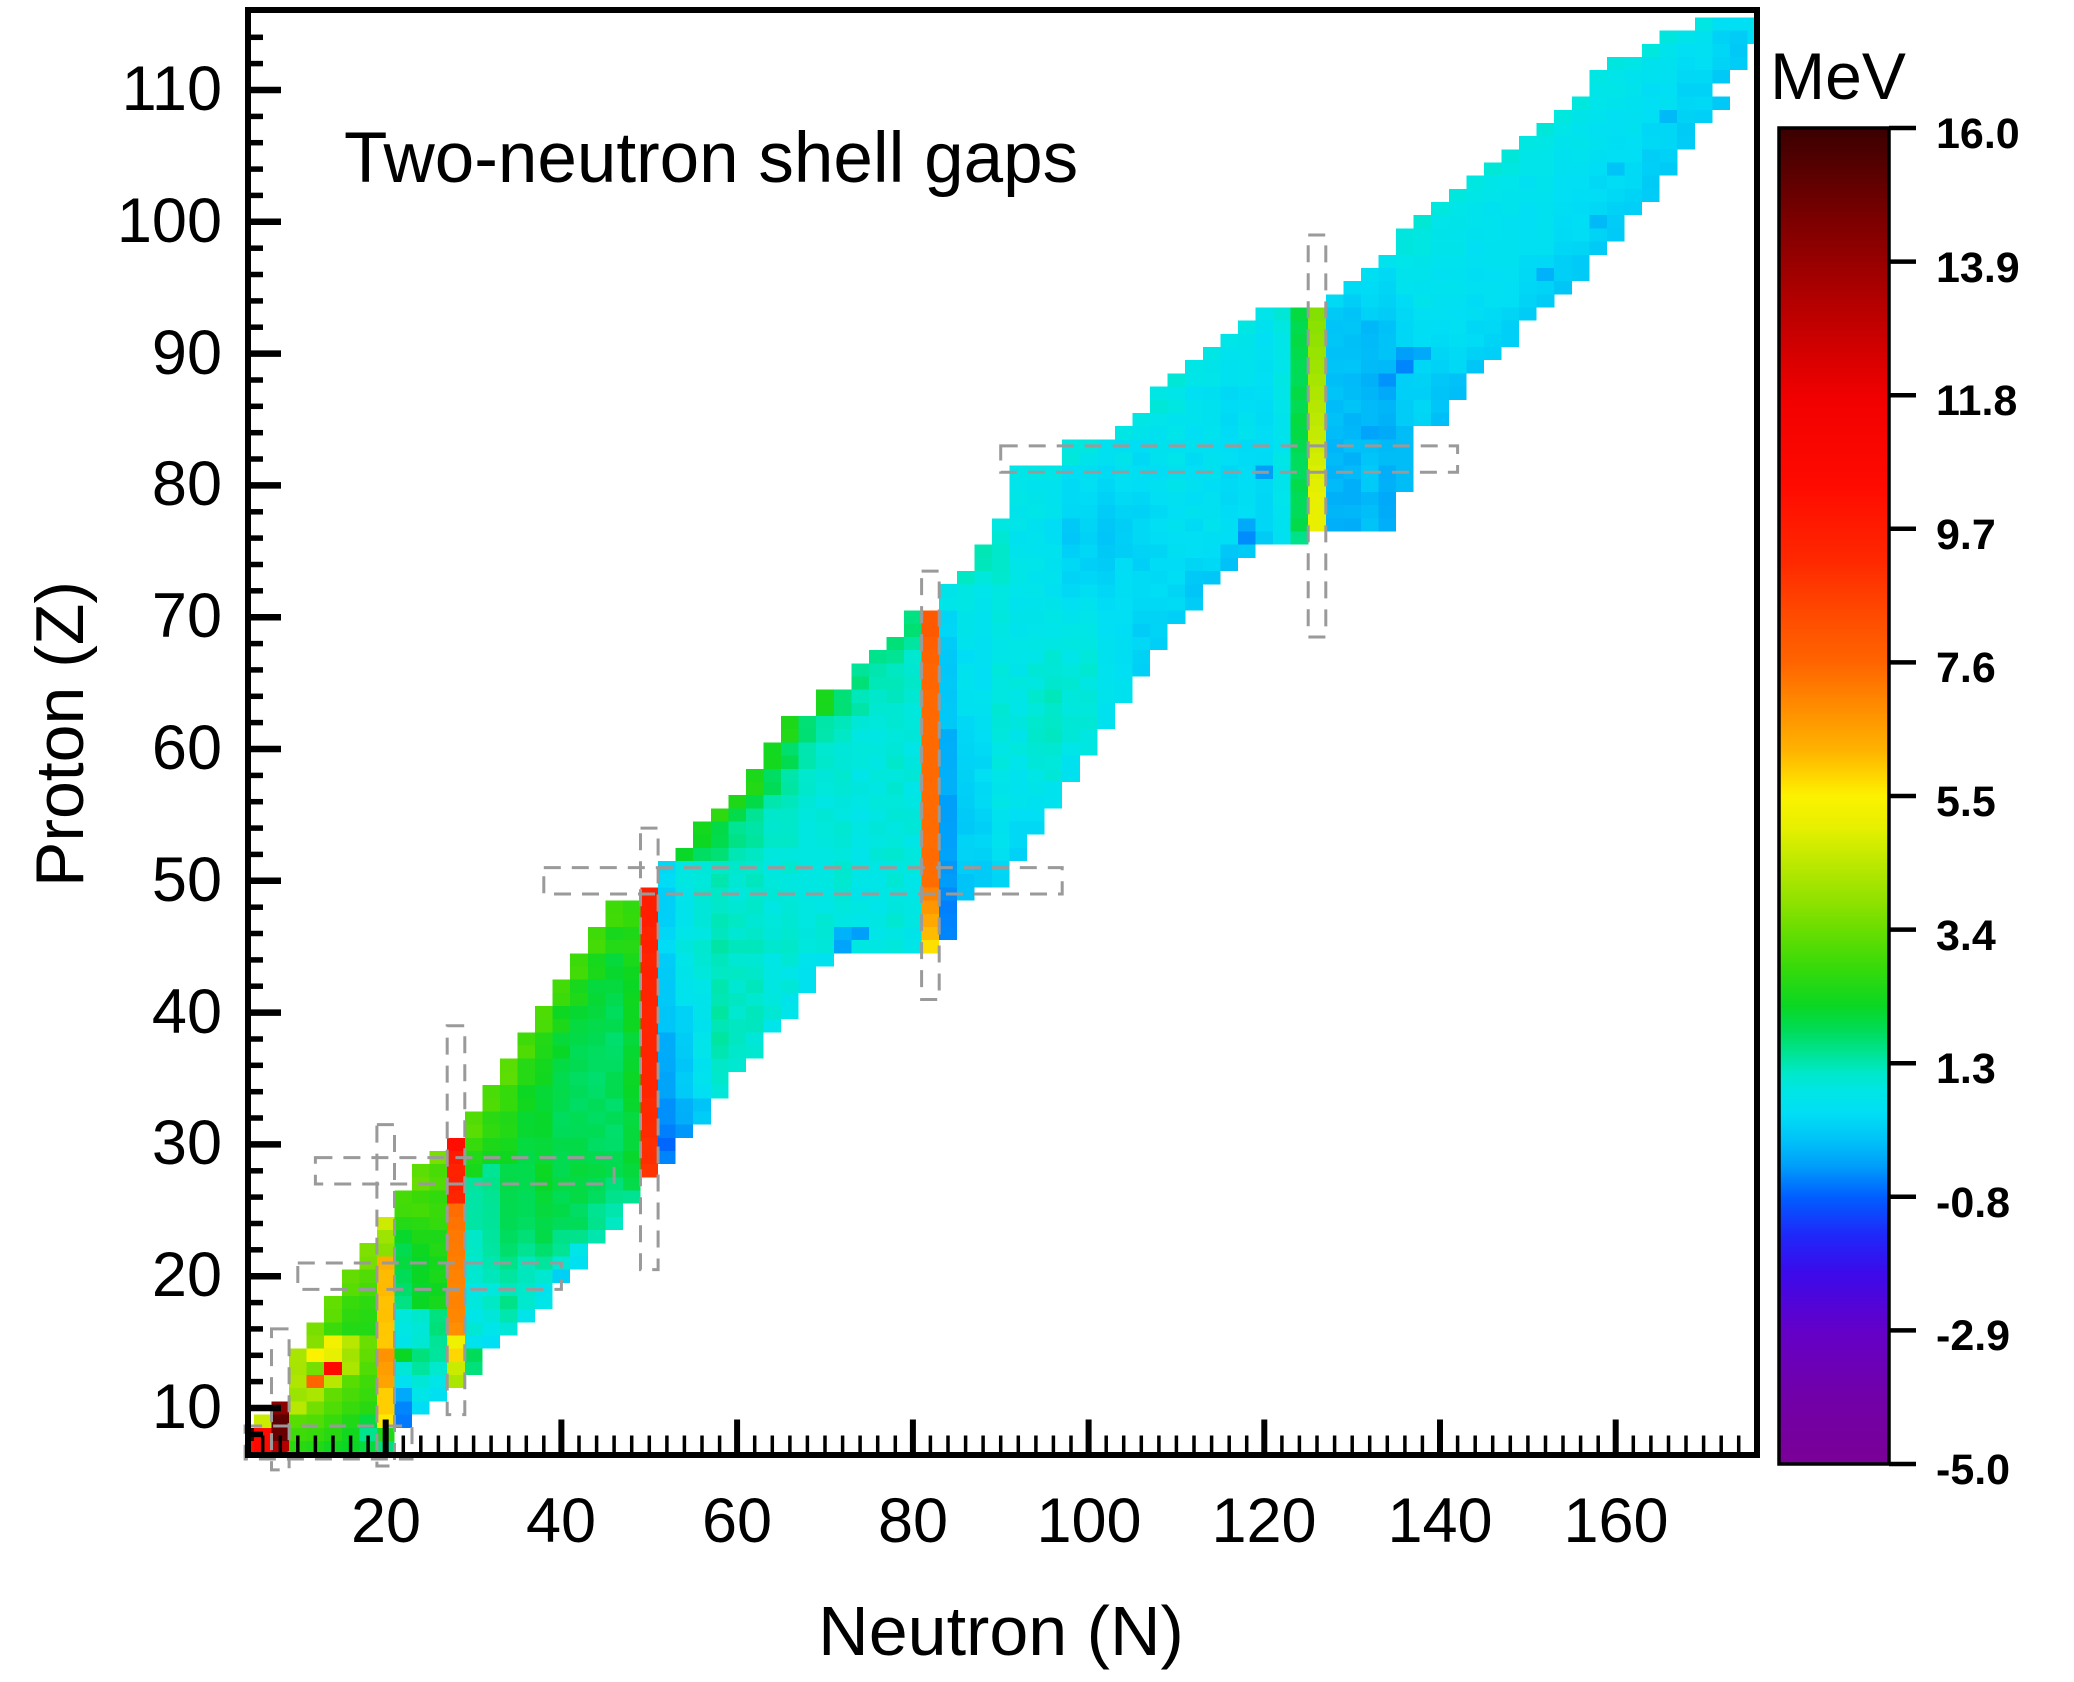 This screenshot has width=2074, height=1682. What do you see at coordinates (1966, 802) in the screenshot?
I see `svg-text: 5.5` at bounding box center [1966, 802].